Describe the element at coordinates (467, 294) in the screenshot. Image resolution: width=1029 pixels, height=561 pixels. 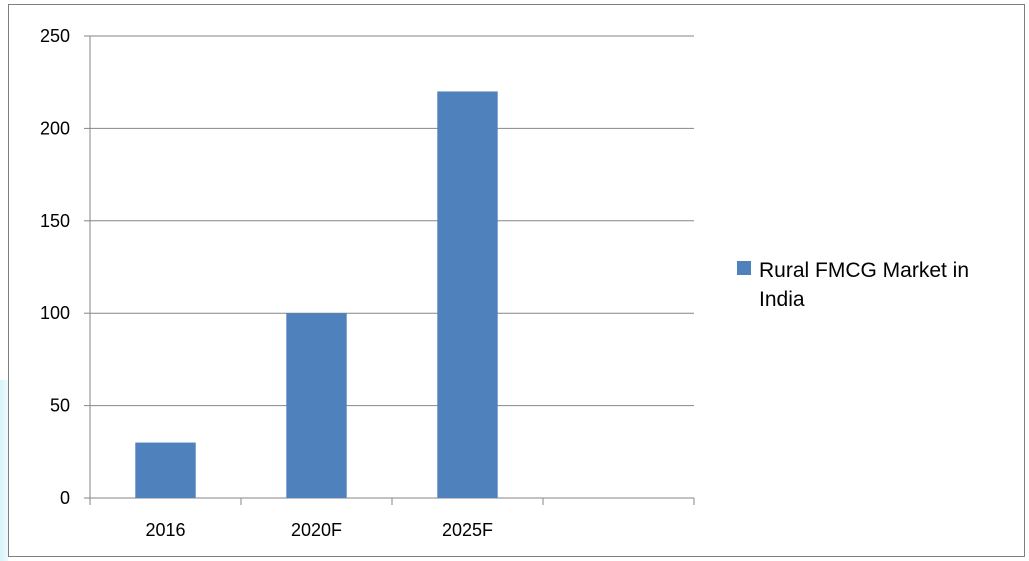
I see `bar-2025F` at that location.